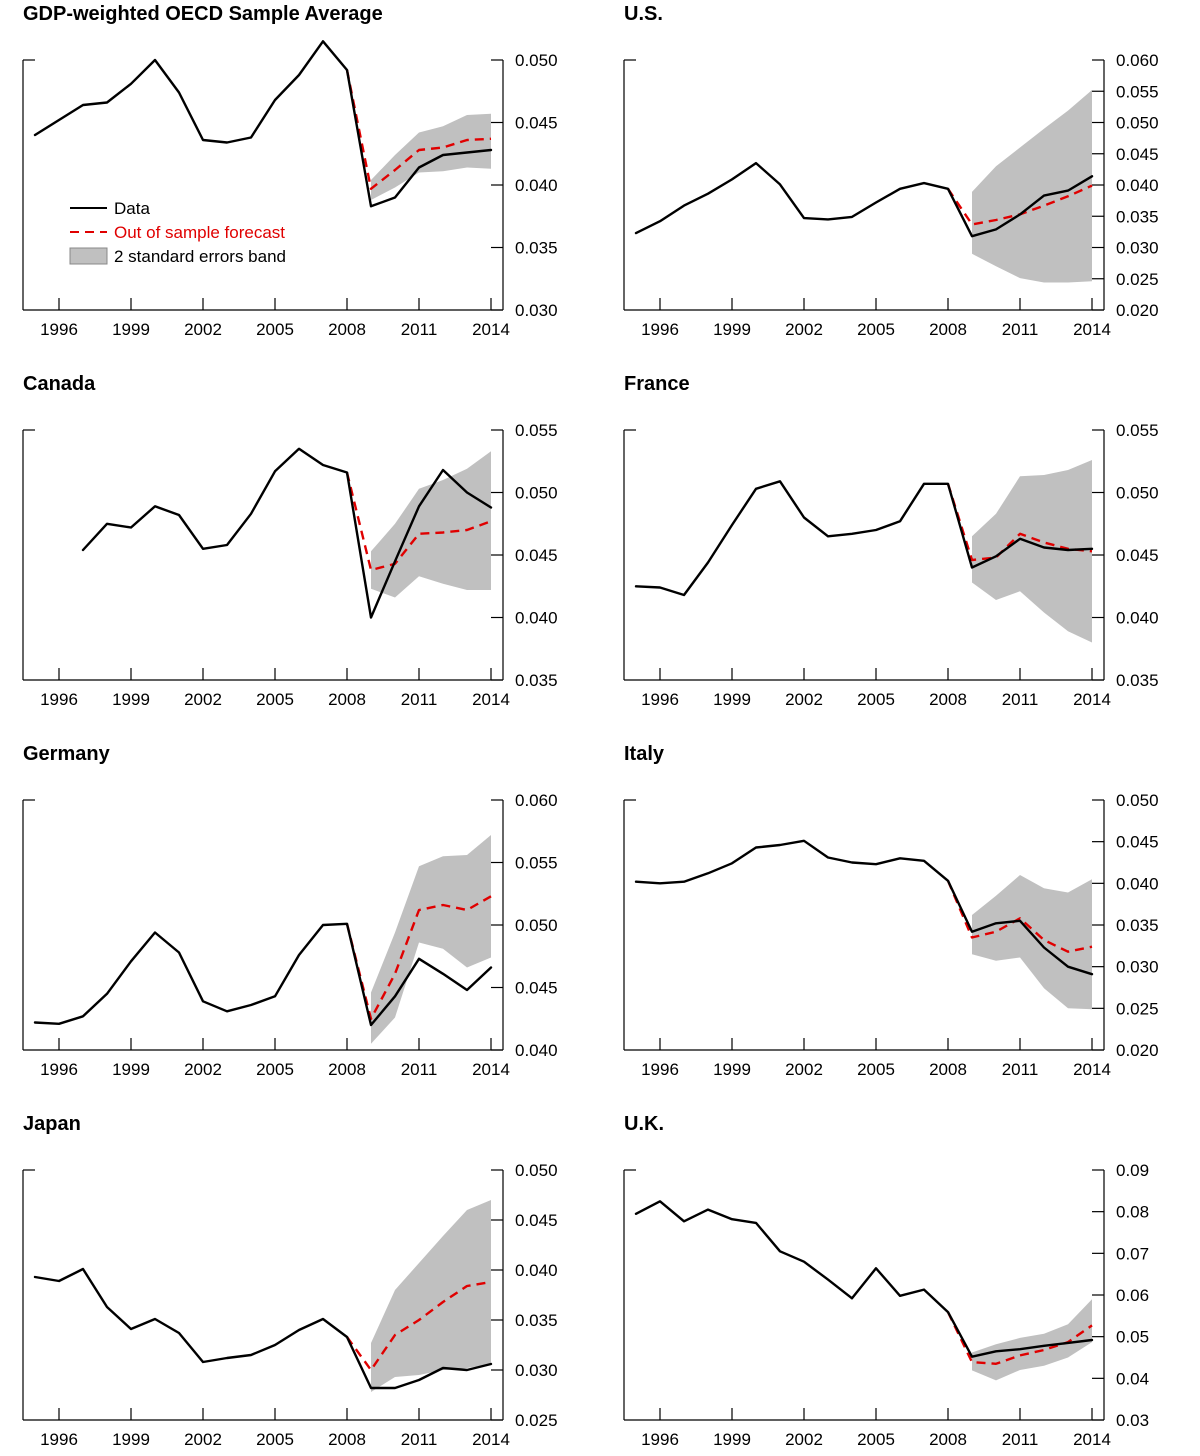  Describe the element at coordinates (199, 232) in the screenshot. I see `legend-forecast-label: Out of sample forecast` at that location.